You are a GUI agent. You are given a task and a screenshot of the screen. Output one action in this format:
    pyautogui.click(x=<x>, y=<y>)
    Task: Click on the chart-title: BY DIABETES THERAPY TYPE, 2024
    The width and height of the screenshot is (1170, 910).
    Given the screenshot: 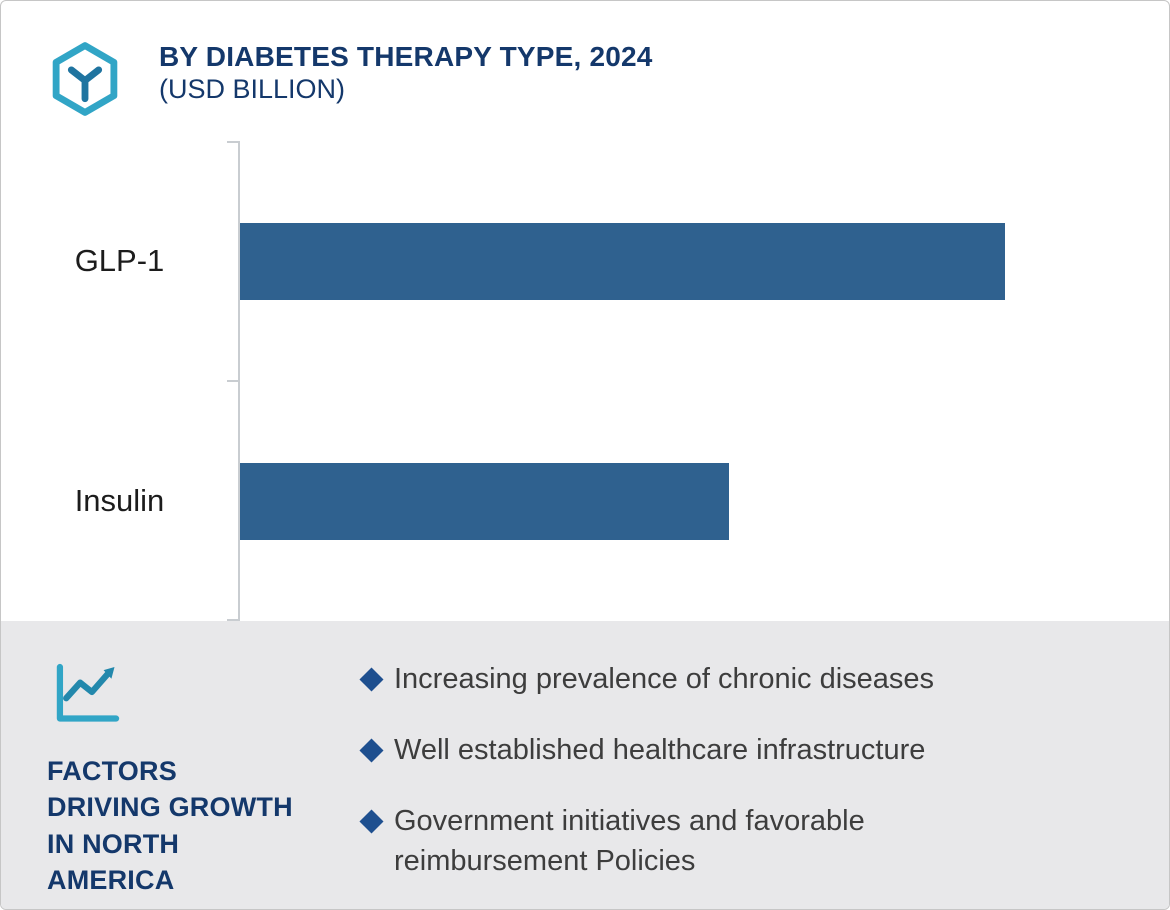 What is the action you would take?
    pyautogui.click(x=406, y=56)
    